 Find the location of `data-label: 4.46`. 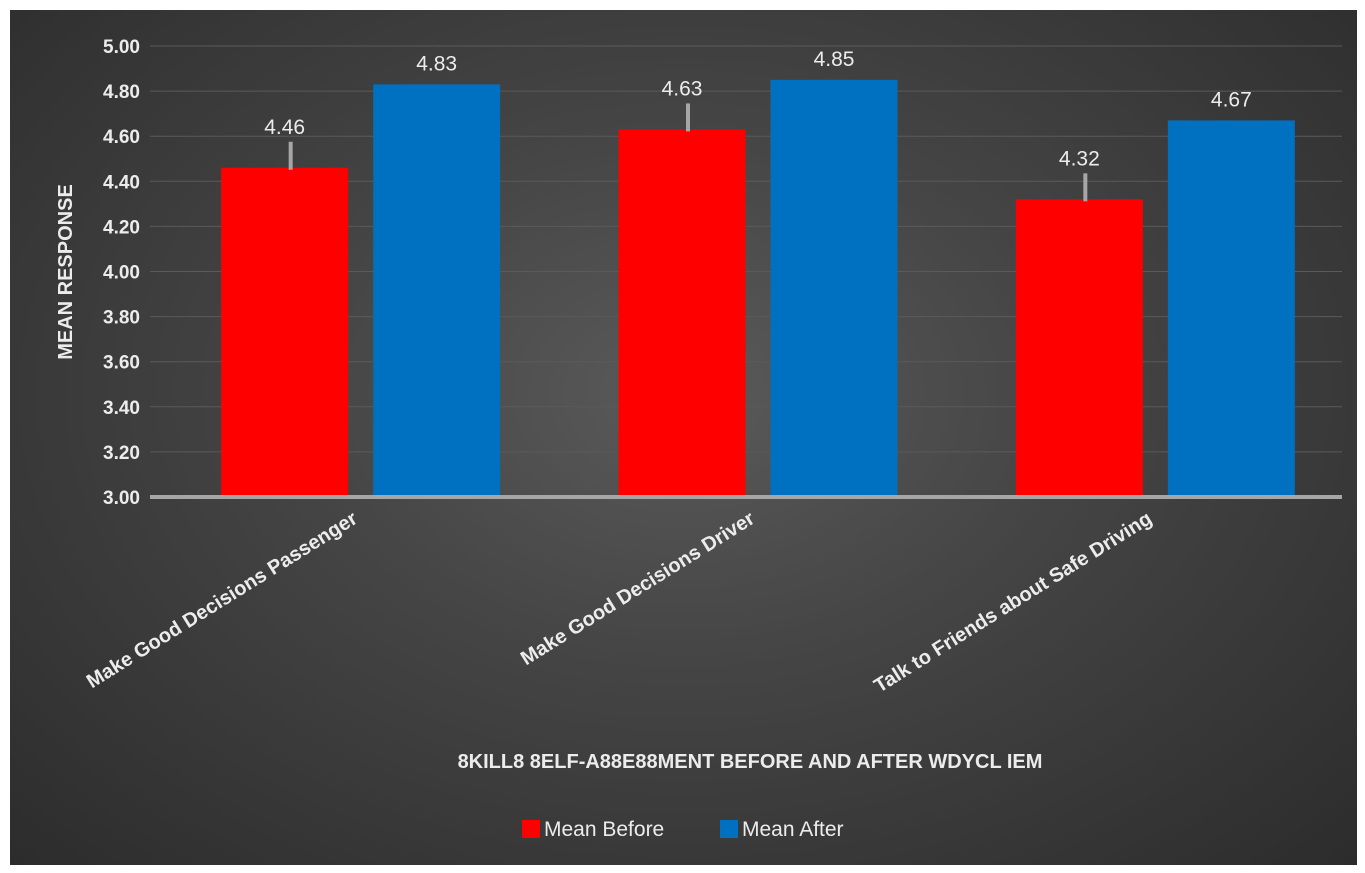

data-label: 4.46 is located at coordinates (284, 127).